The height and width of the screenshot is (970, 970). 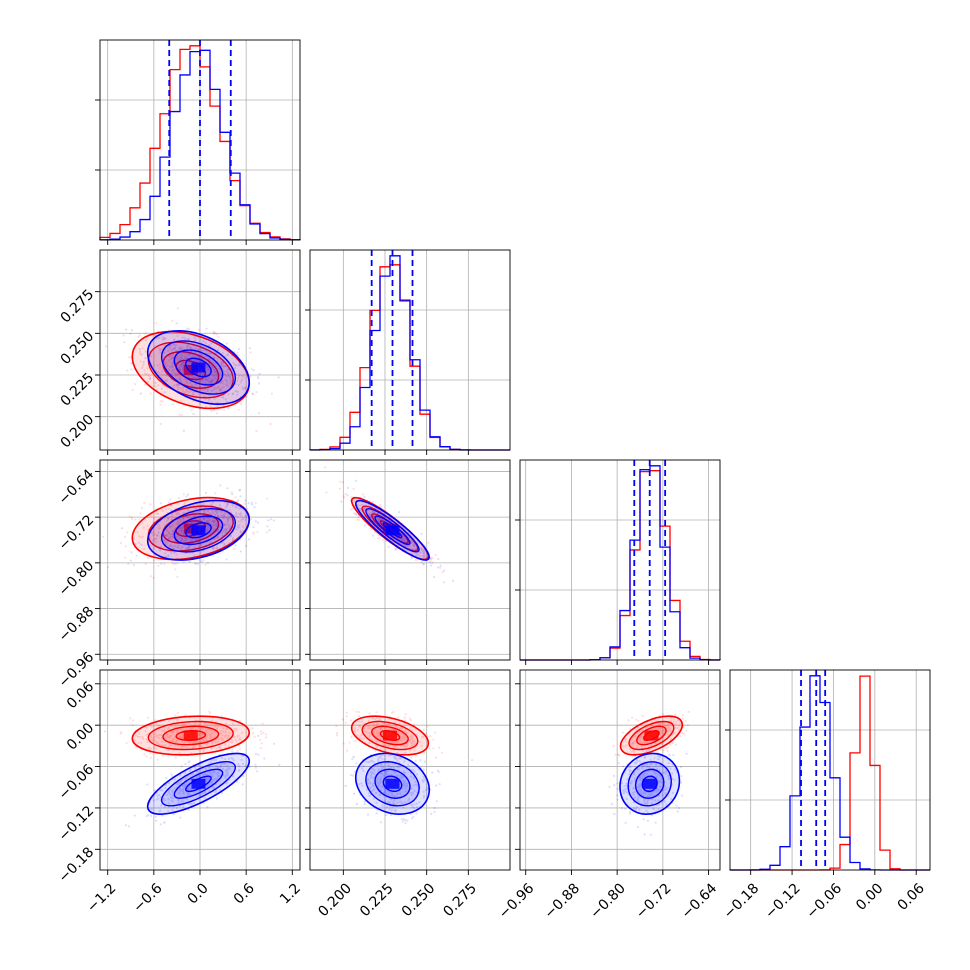 What do you see at coordinates (200, 350) in the screenshot?
I see `panel-frame` at bounding box center [200, 350].